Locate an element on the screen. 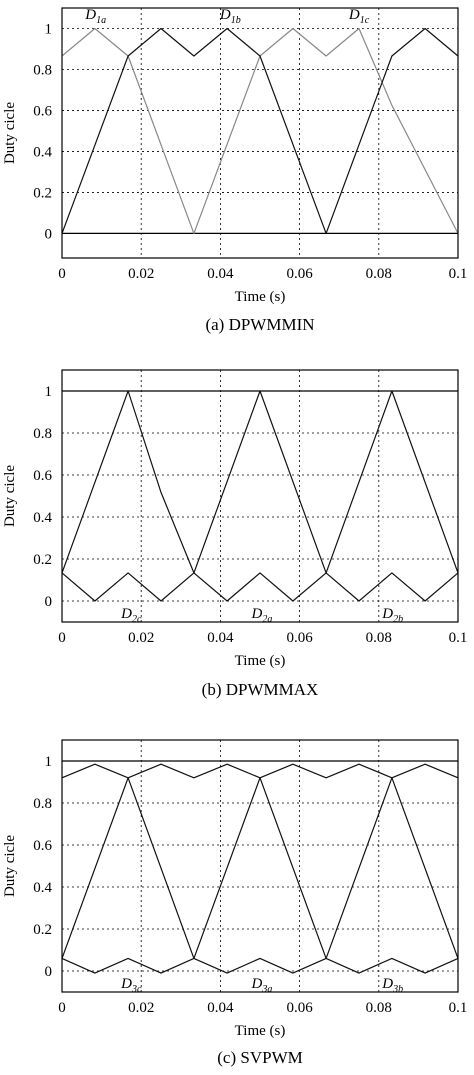 Image resolution: width=474 pixels, height=1075 pixels. series-label: D2c is located at coordinates (131, 615).